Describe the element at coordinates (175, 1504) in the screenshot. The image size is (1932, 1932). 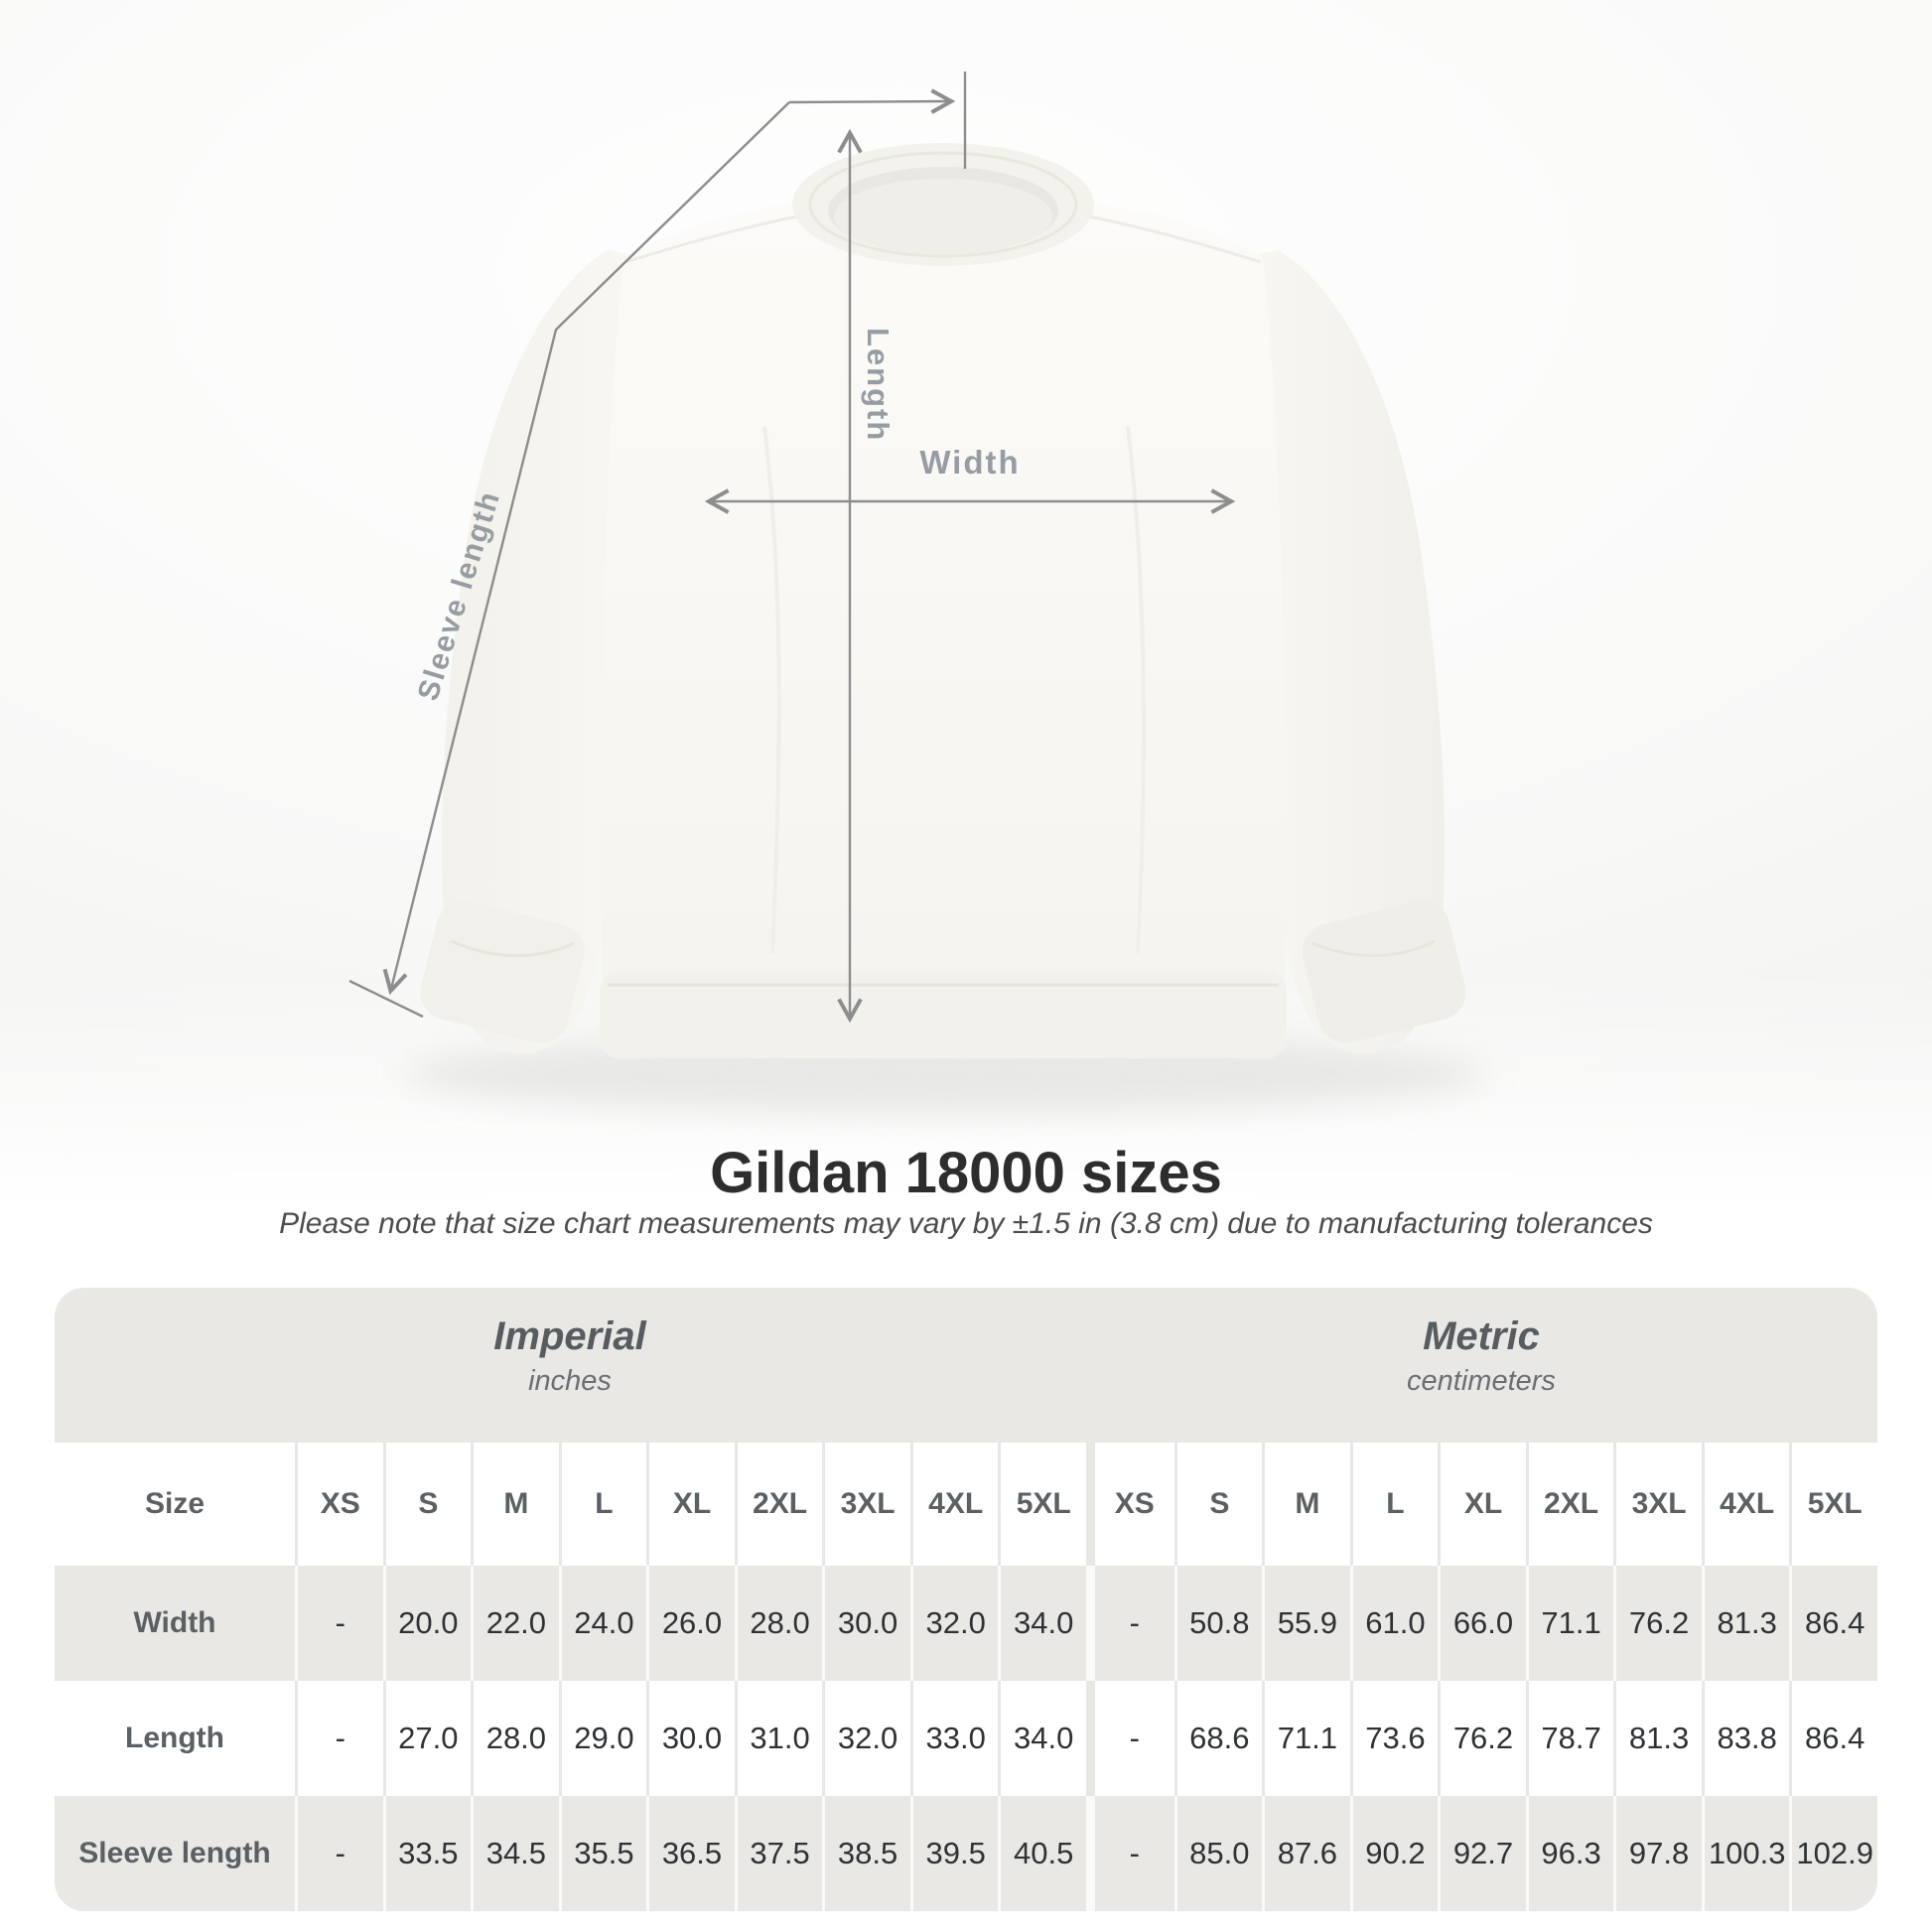
I see `row-label: Size` at that location.